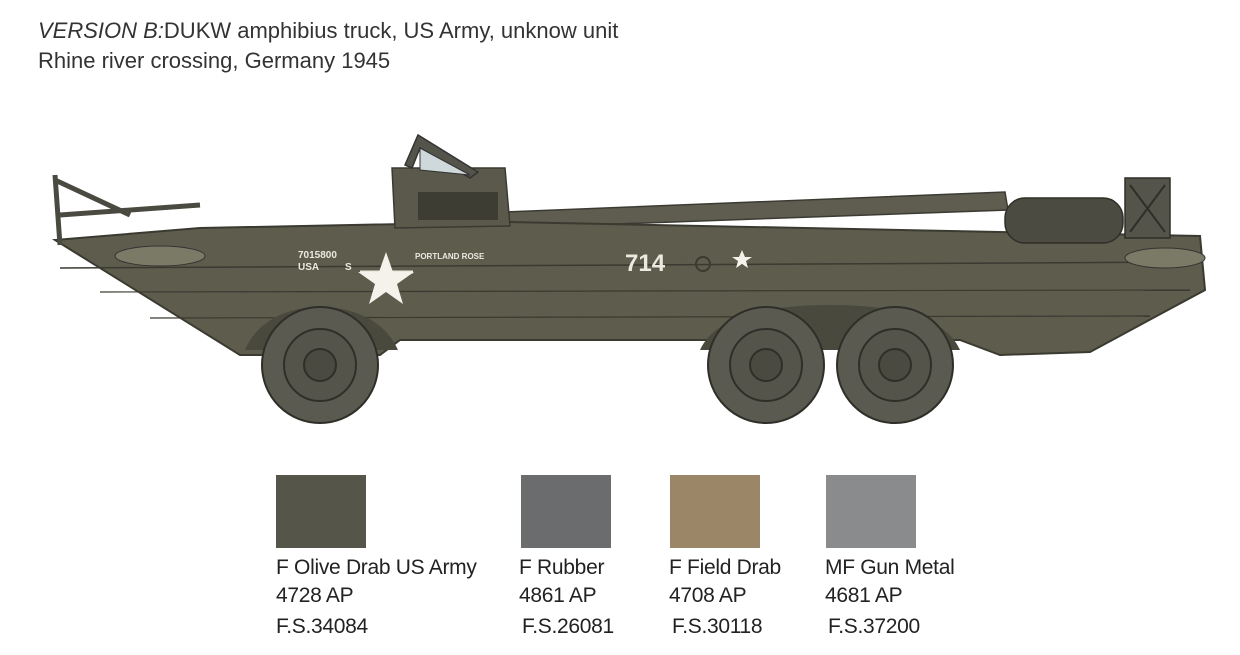  Describe the element at coordinates (321, 511) in the screenshot. I see `swatch-olive-drab` at that location.